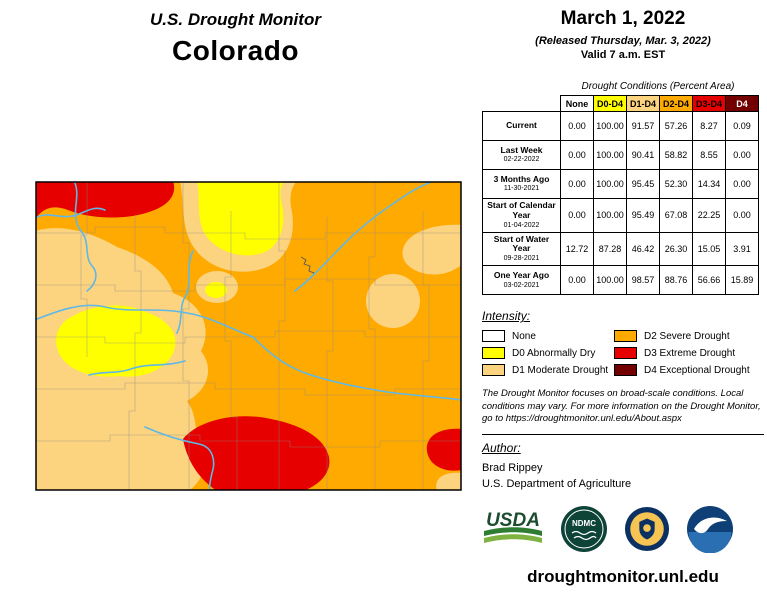  I want to click on legend-item-d0: D0 Abnormally Dry, so click(548, 353).